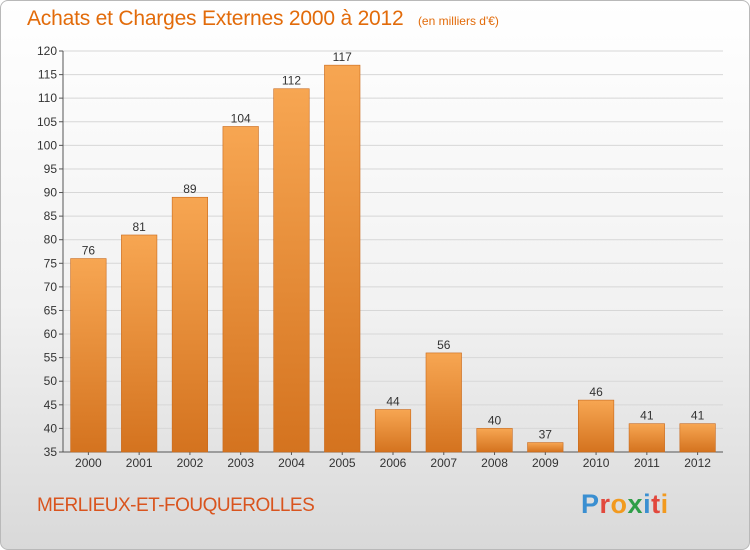  I want to click on logo-letter: r, so click(605, 504).